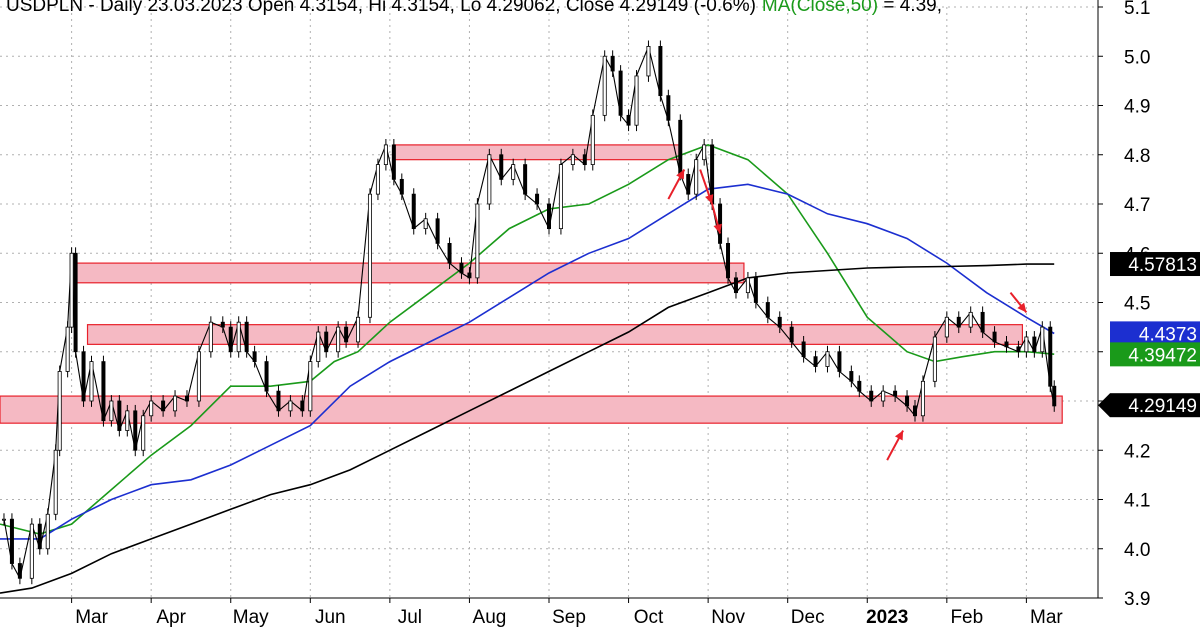 This screenshot has width=1200, height=630. I want to click on x-tick-label: Mar, so click(91, 617).